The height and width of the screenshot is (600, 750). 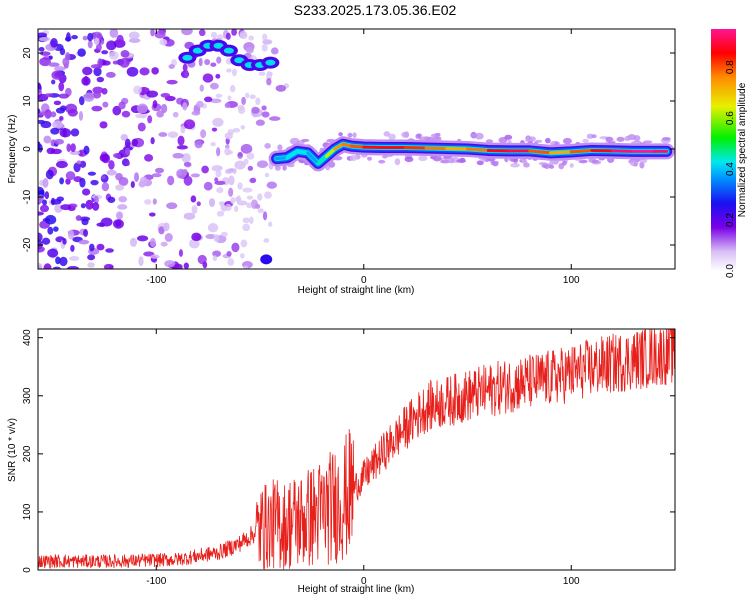 What do you see at coordinates (27, 453) in the screenshot?
I see `y-tick-label: 200` at bounding box center [27, 453].